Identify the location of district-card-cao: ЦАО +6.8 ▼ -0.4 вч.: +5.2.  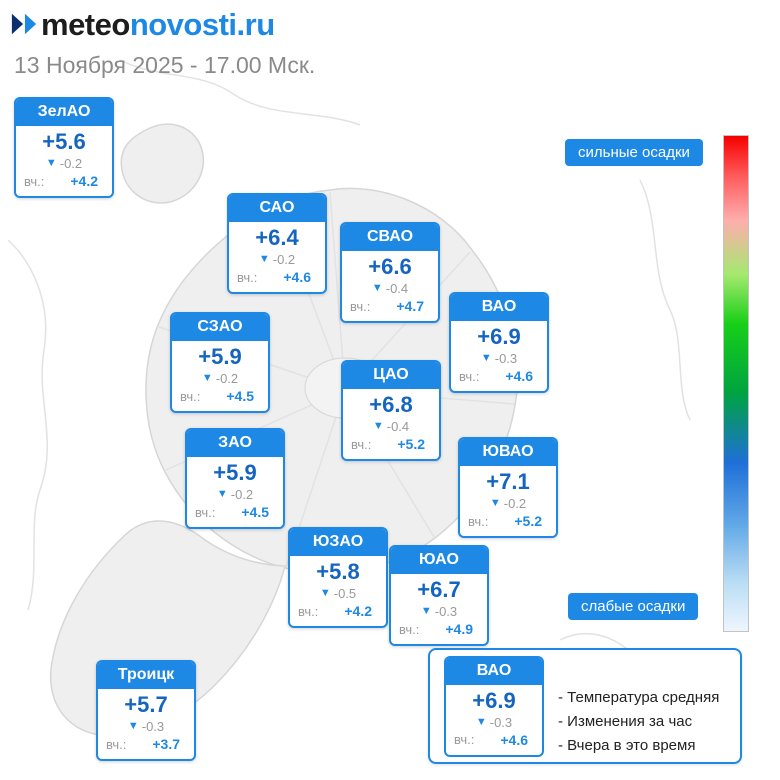
(391, 410).